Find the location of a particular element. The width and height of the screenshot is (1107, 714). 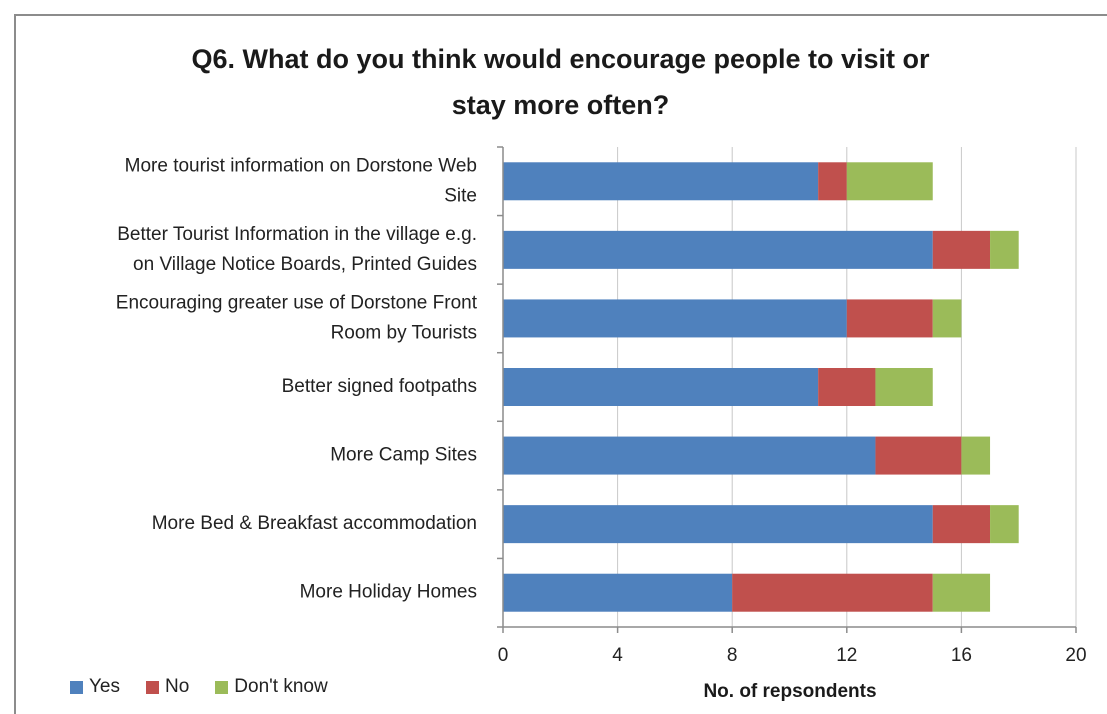

legend-label-yes: Yes is located at coordinates (104, 686).